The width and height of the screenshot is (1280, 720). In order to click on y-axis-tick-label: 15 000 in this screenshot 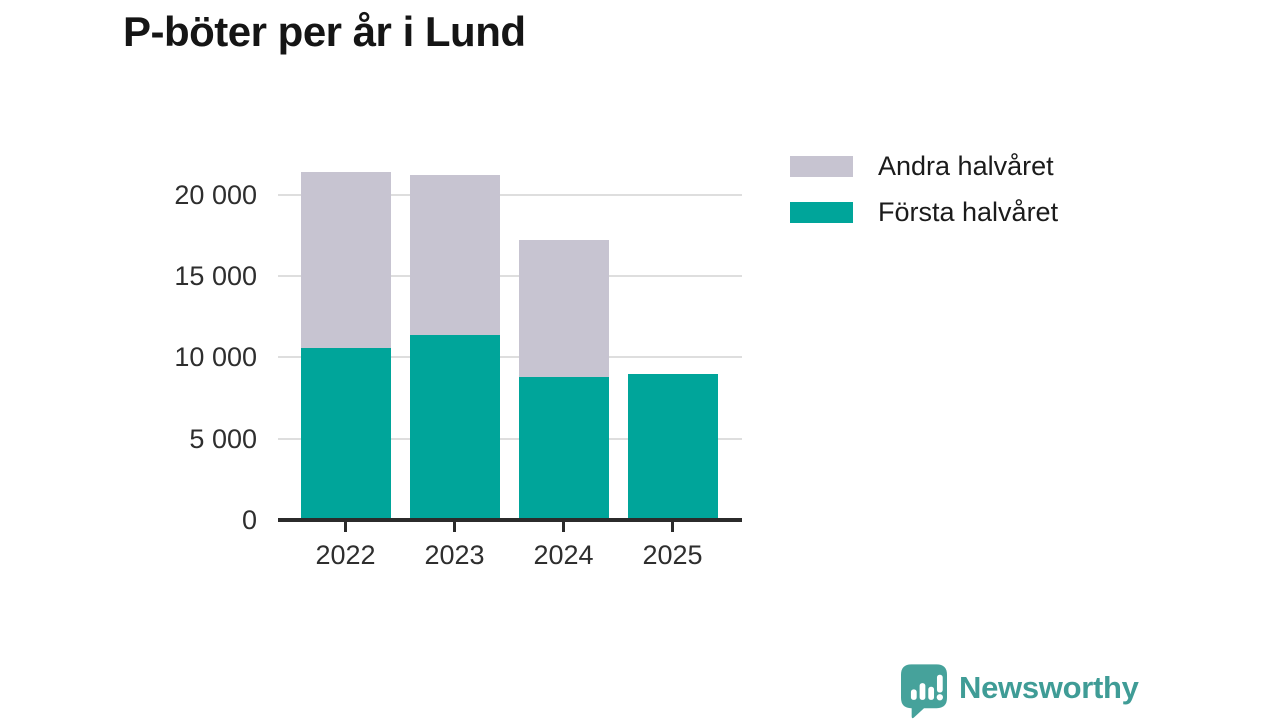, I will do `click(215, 275)`.